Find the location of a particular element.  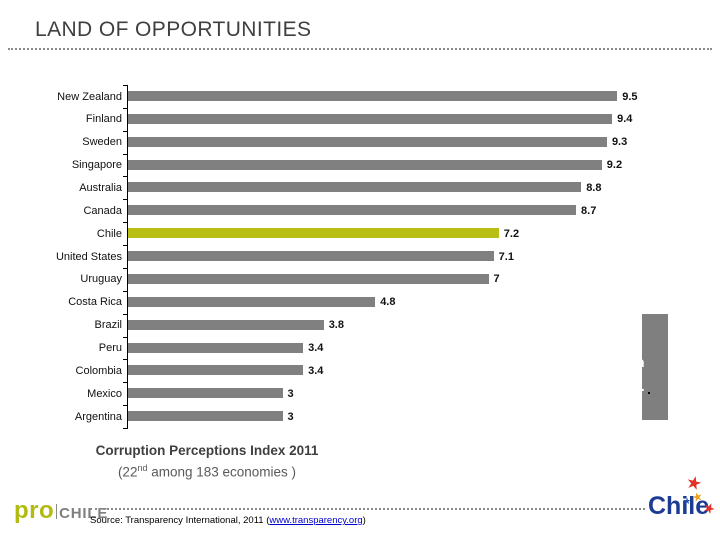

clipped-text-box: n y. is located at coordinates (651, 367).